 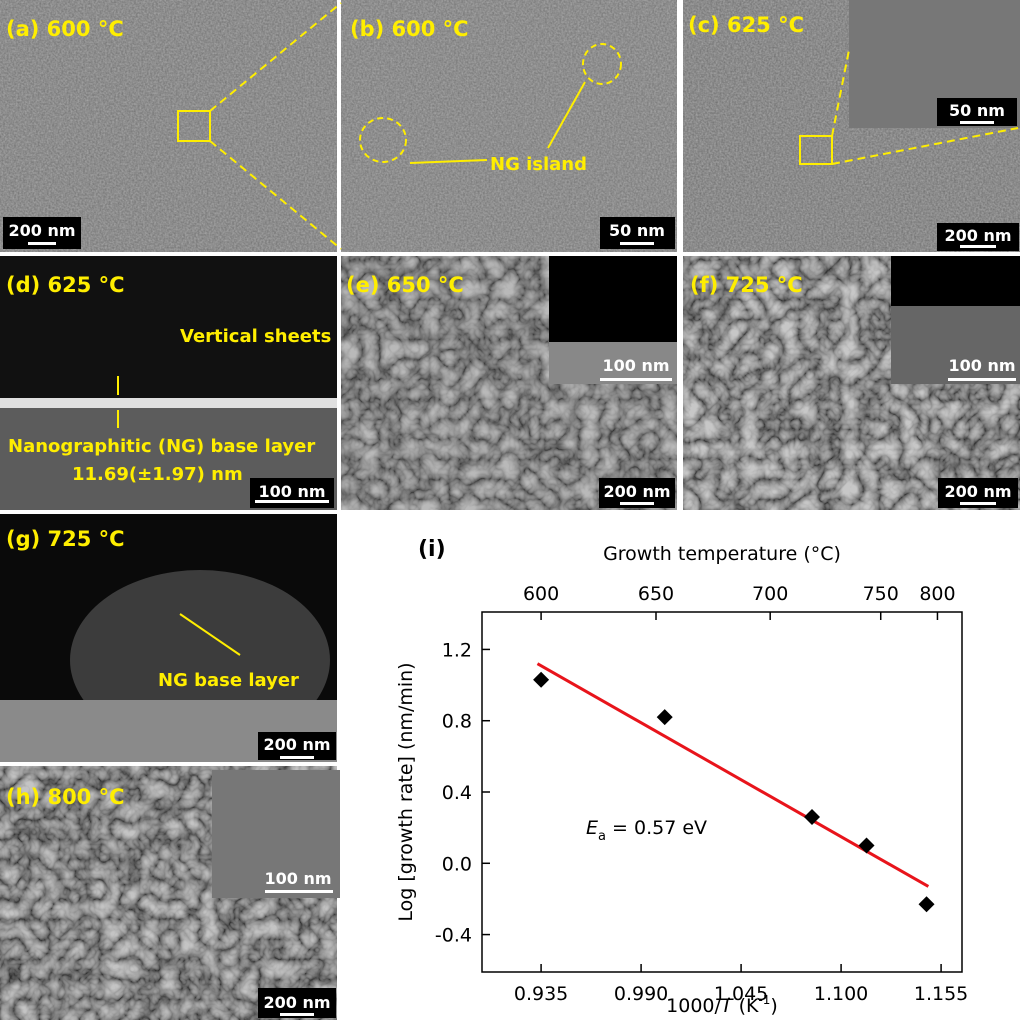 I want to click on x2-tick-label: 750, so click(x=881, y=594).